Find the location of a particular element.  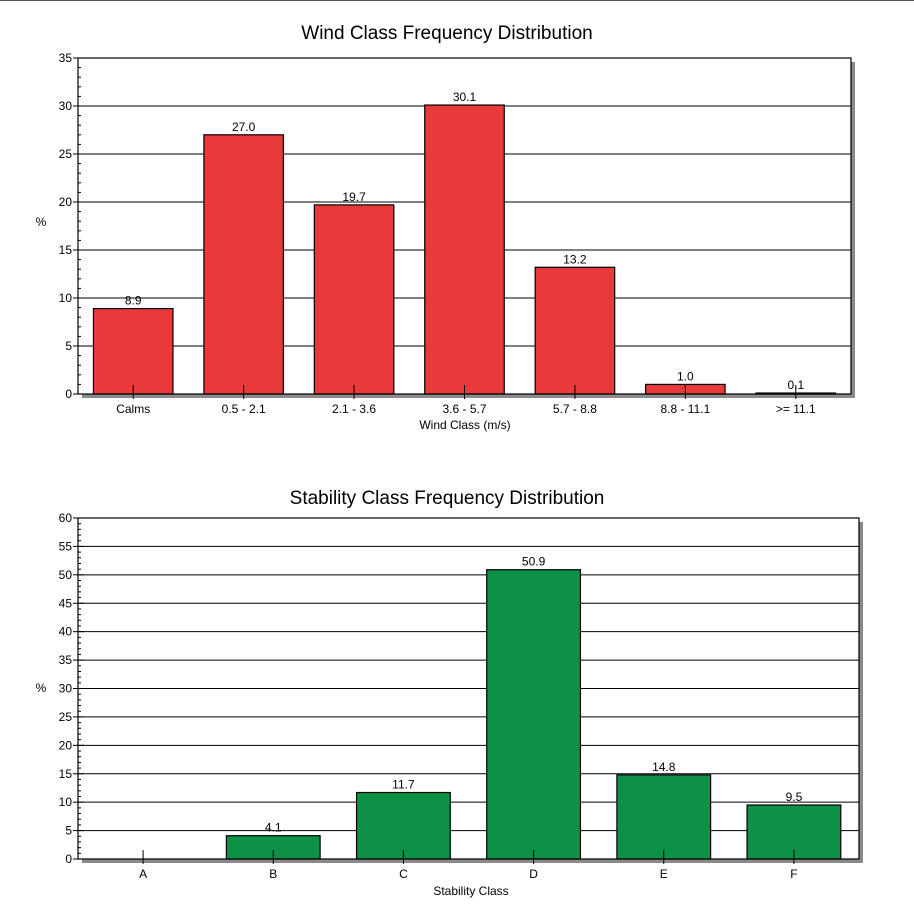

x-tick-label: 5.7 - 8.8 is located at coordinates (575, 409).